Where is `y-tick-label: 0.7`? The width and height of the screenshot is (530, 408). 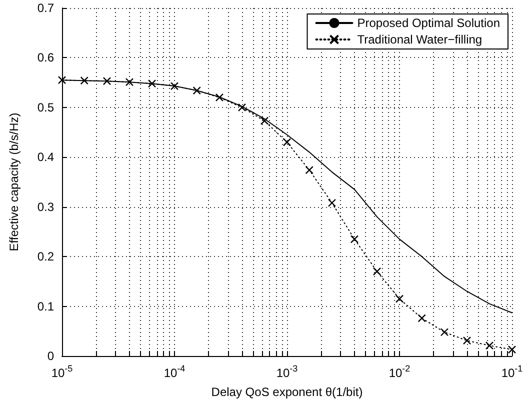
y-tick-label: 0.7 is located at coordinates (45, 8).